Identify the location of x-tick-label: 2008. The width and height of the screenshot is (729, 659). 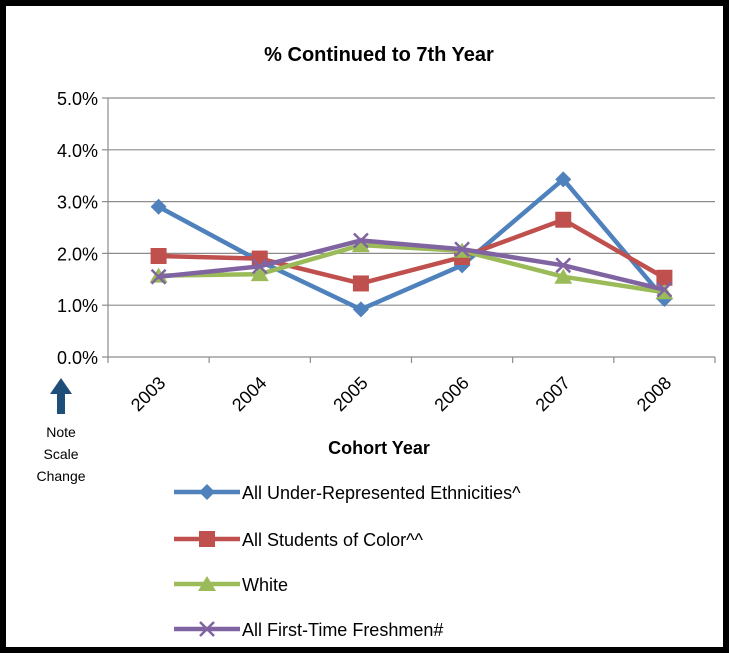
(654, 394).